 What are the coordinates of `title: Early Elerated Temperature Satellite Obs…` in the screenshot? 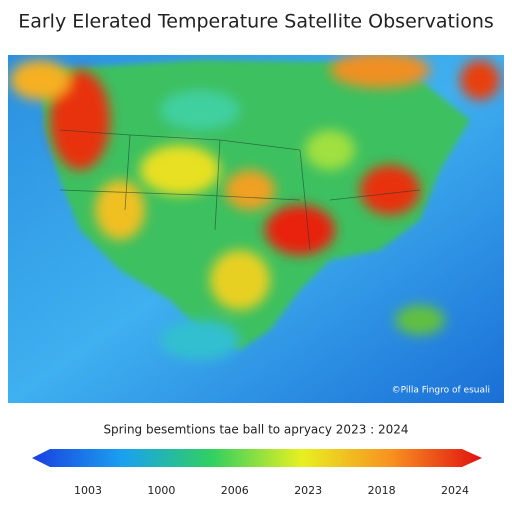 It's located at (256, 22).